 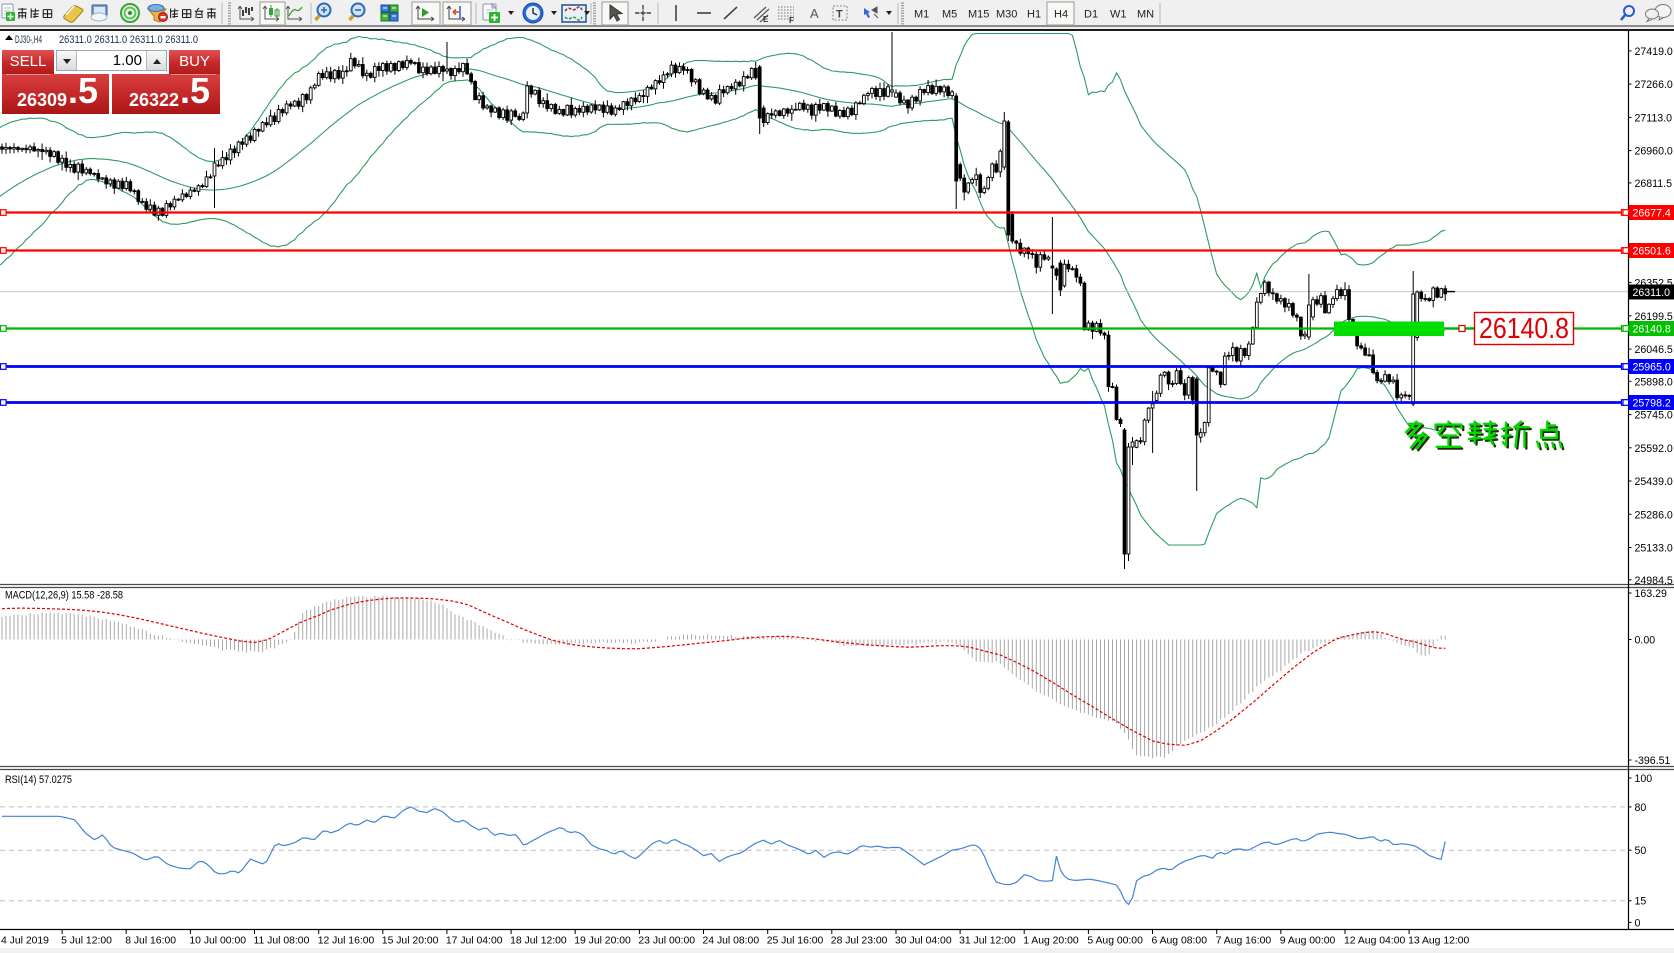 What do you see at coordinates (150, 941) in the screenshot?
I see `svg-text: 8 Jul 16:00` at bounding box center [150, 941].